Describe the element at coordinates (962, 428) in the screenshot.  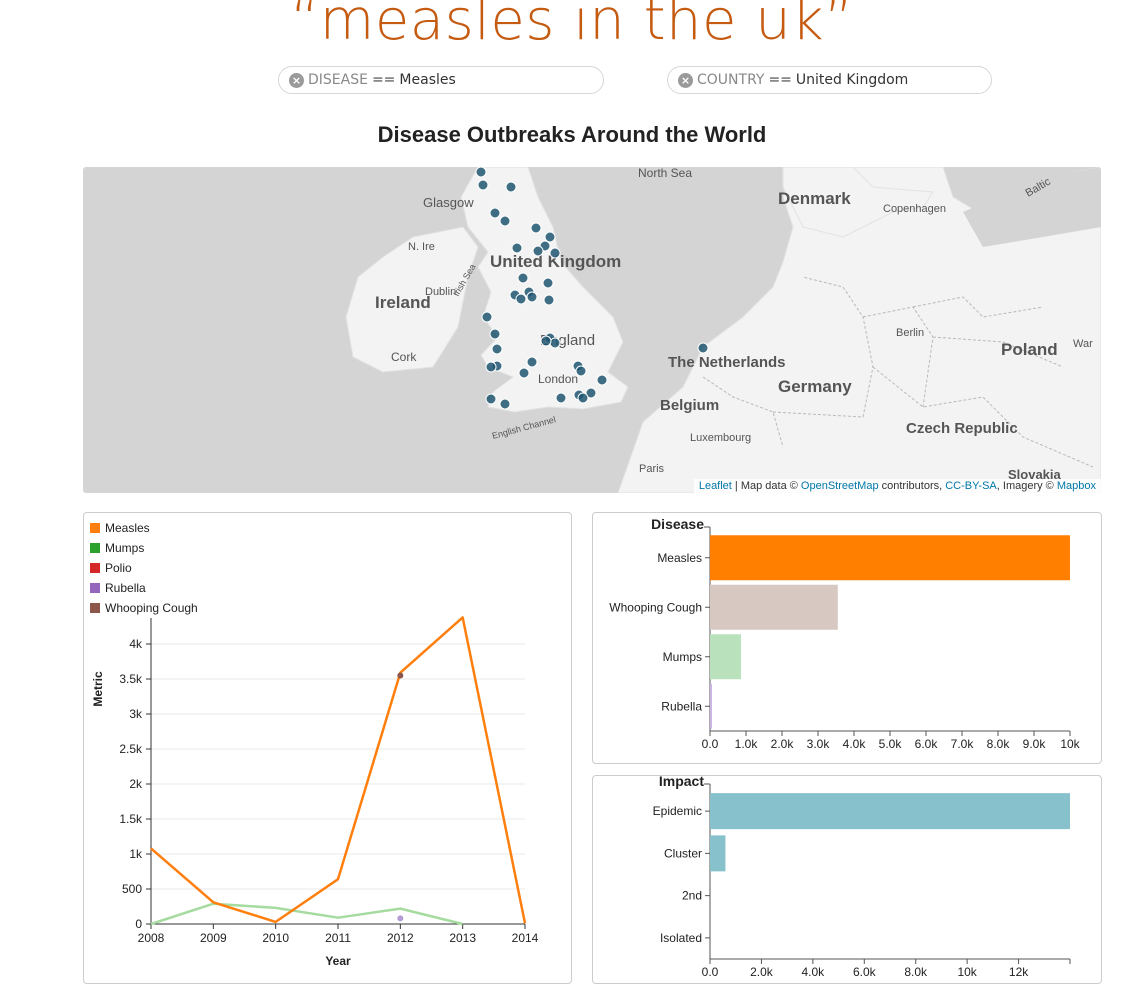
I see `map-label-czech-republic: Czech Republic` at that location.